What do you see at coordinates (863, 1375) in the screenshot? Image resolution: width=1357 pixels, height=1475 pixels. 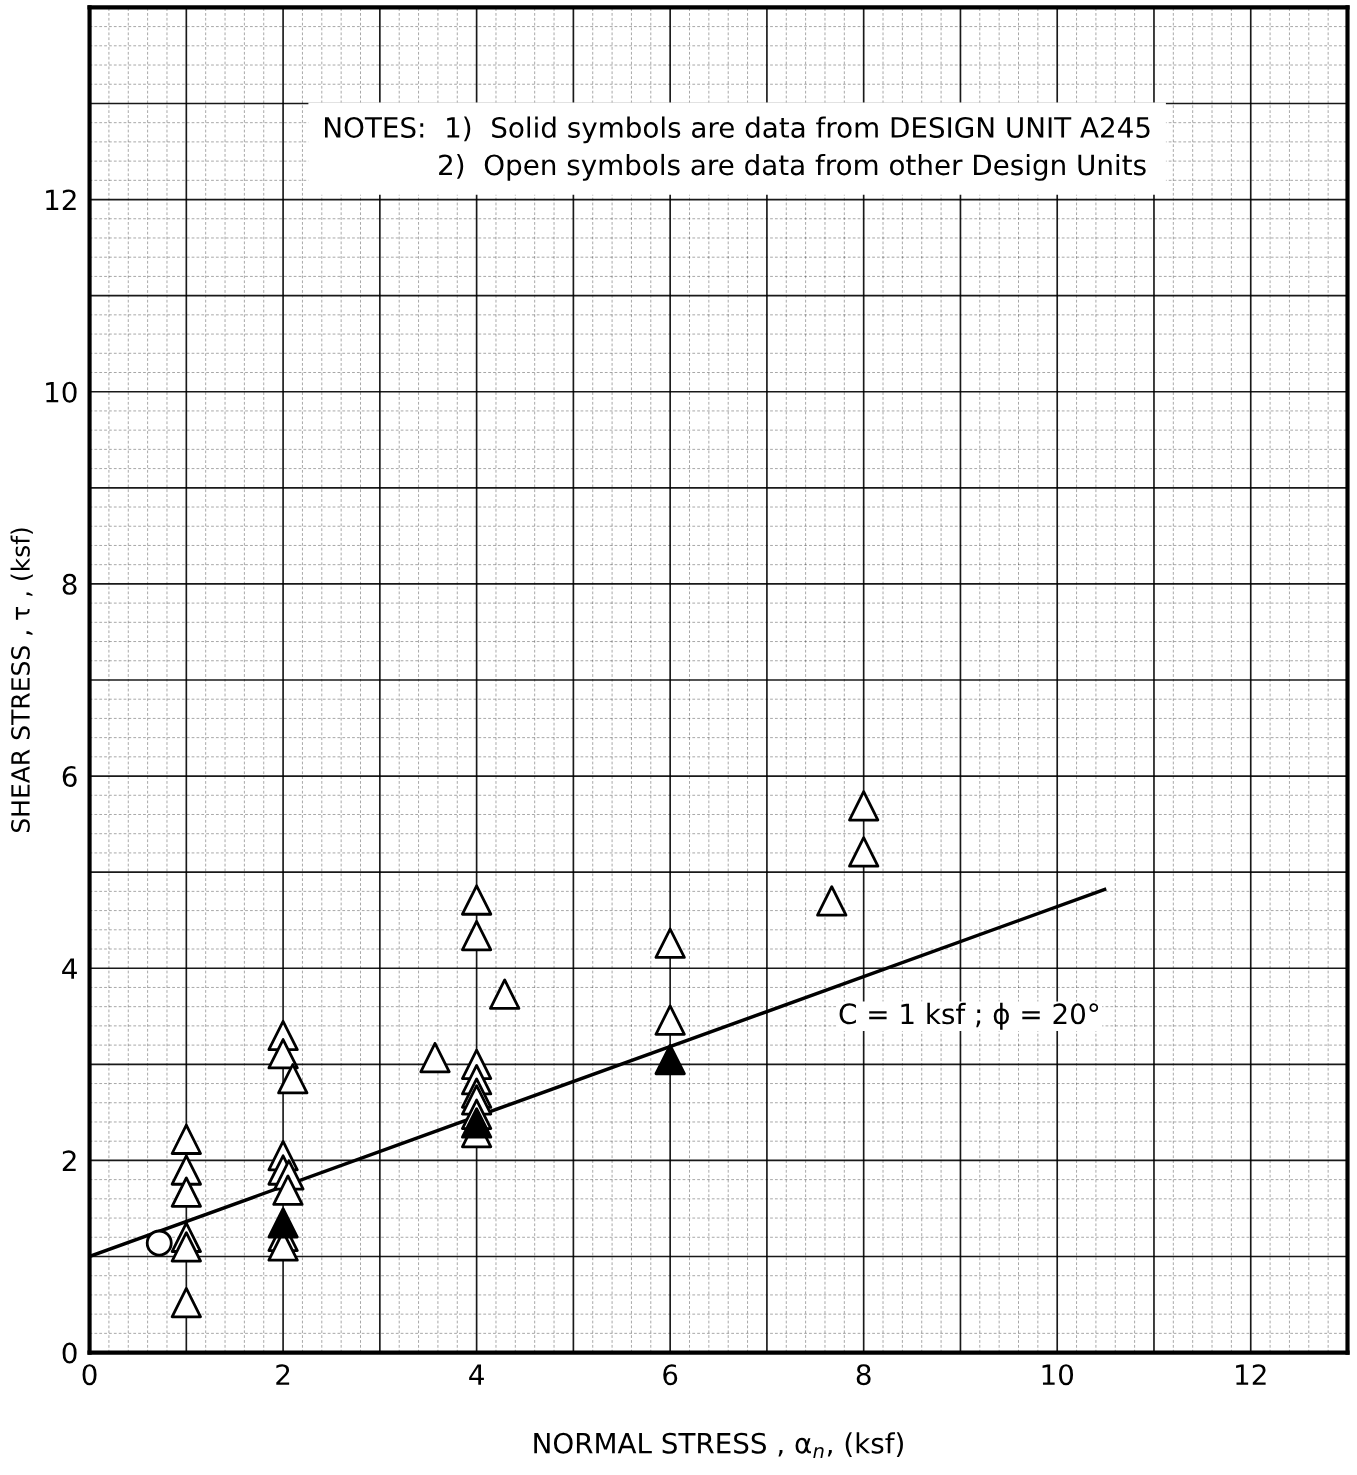 I see `x-tick-label: 8` at bounding box center [863, 1375].